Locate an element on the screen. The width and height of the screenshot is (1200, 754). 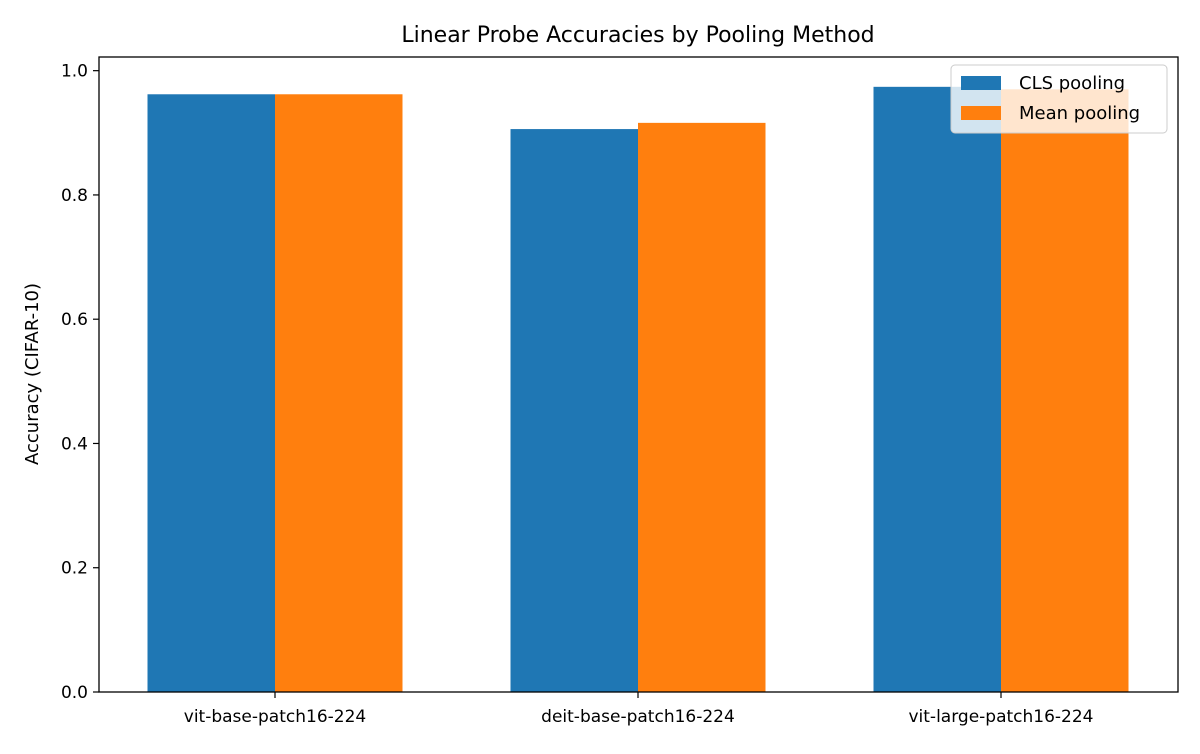
legend-box is located at coordinates (1059, 99).